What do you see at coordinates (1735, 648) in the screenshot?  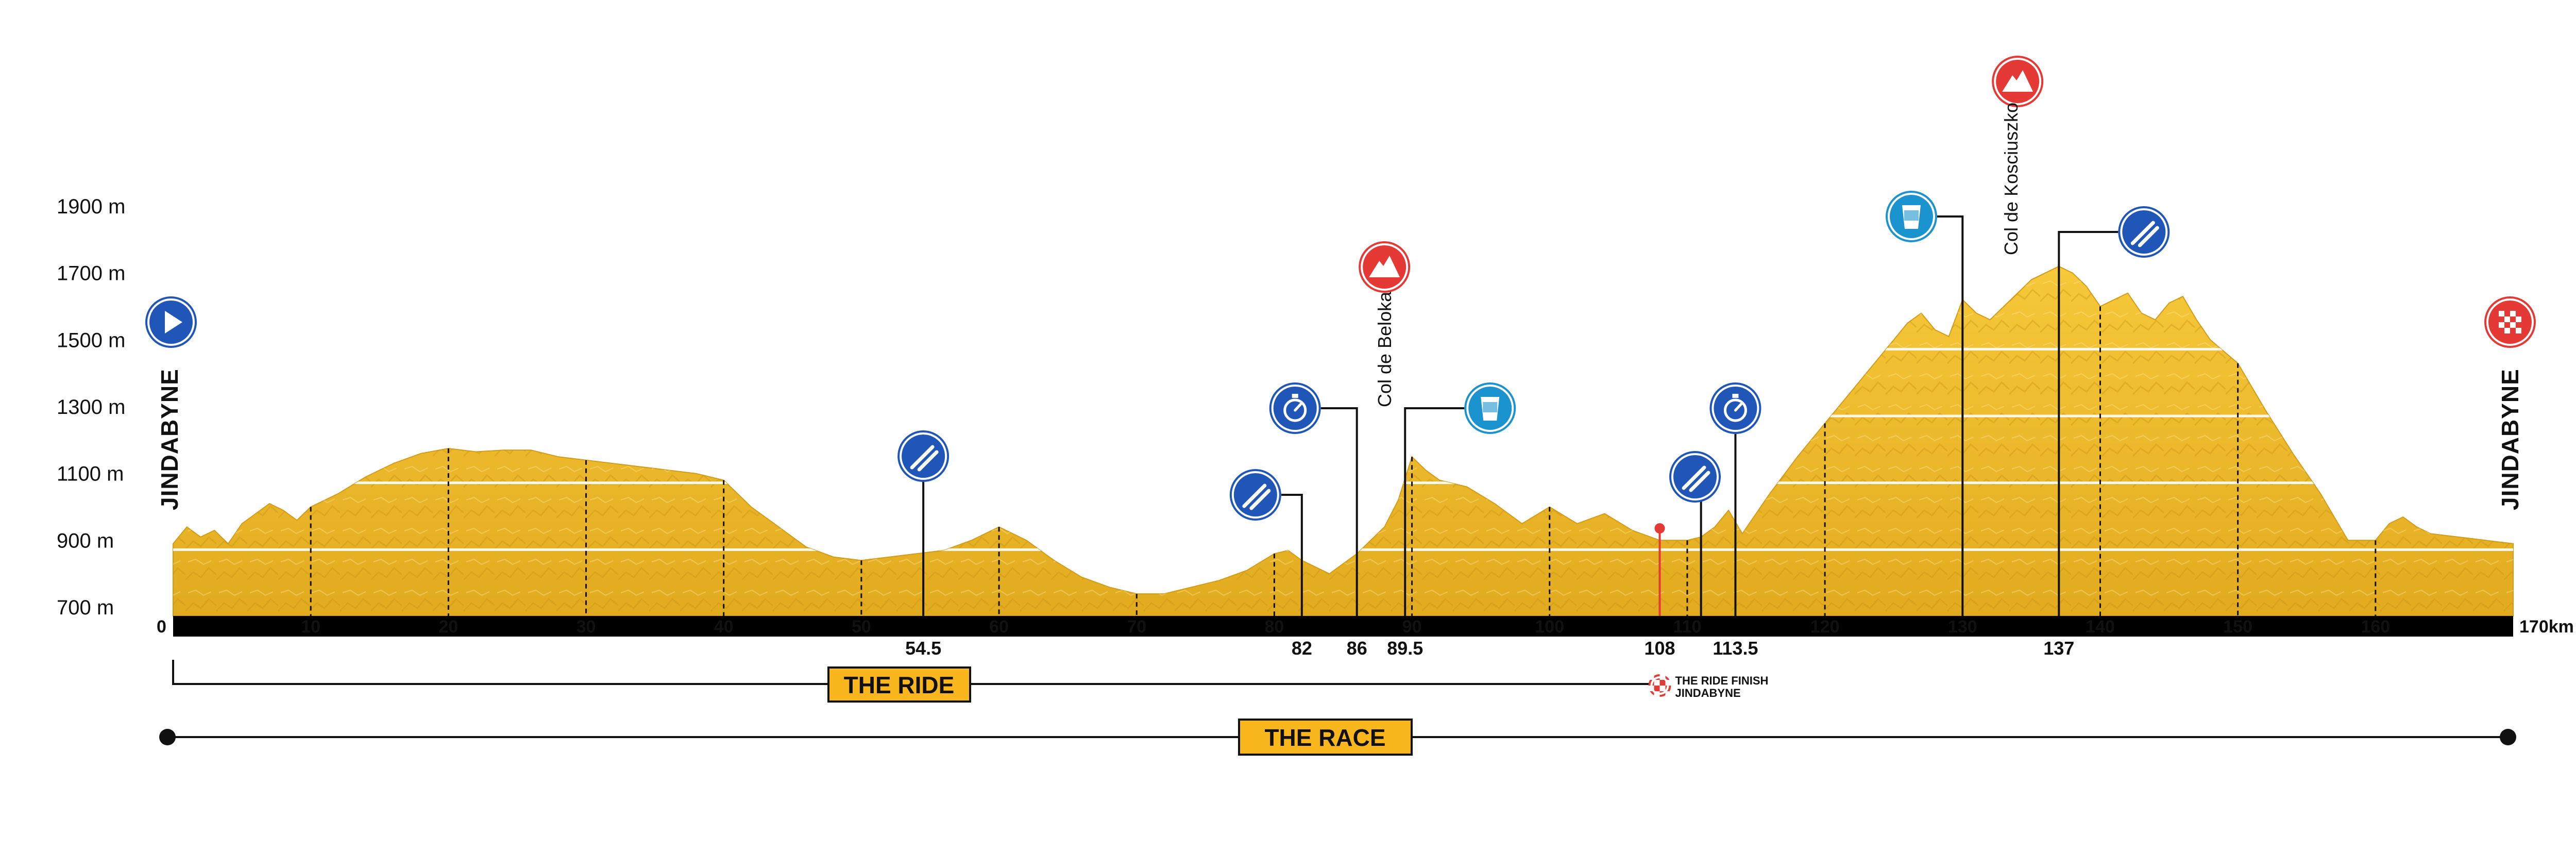 I see `marker-km-label: 113.5` at bounding box center [1735, 648].